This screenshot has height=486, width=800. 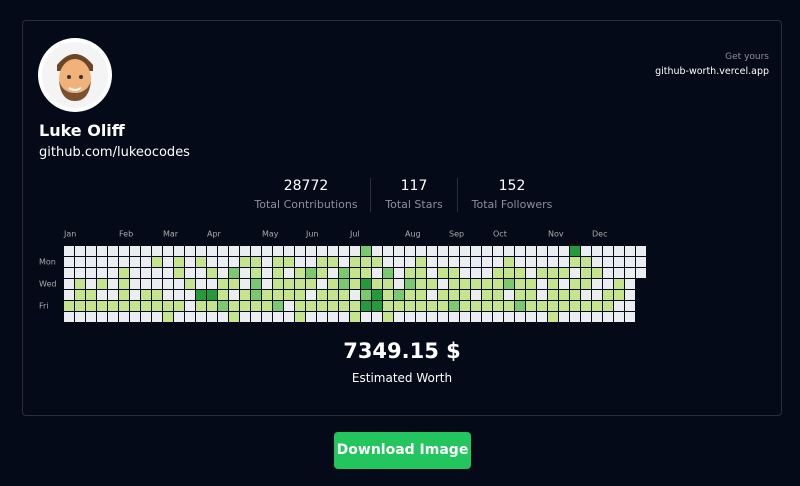 I want to click on stat-value: 117, so click(x=414, y=186).